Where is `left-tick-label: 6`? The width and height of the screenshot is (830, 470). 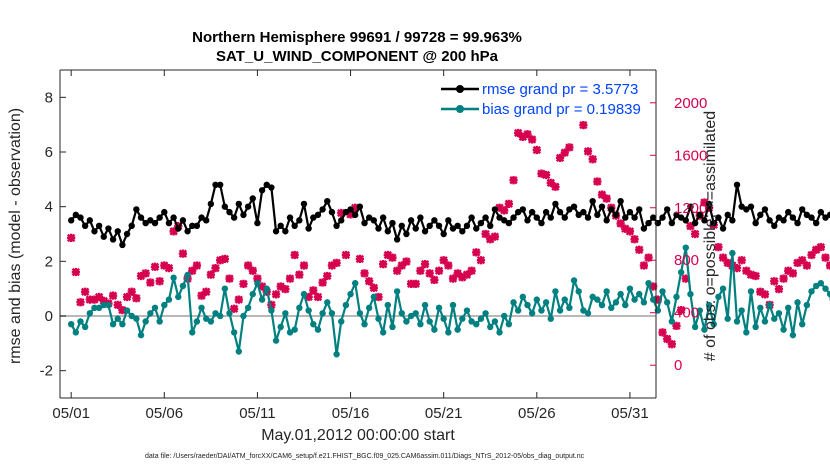 left-tick-label: 6 is located at coordinates (49, 152).